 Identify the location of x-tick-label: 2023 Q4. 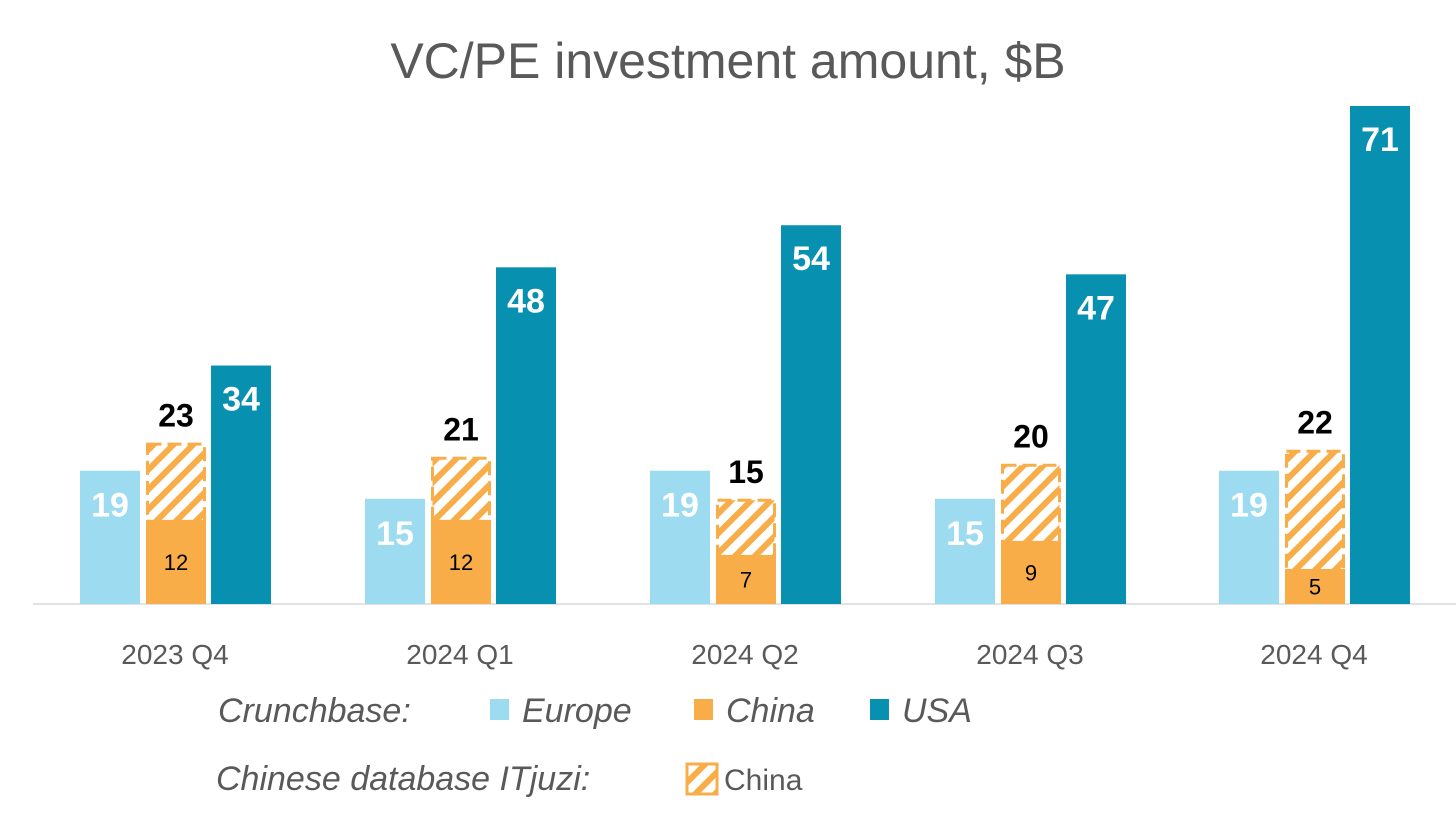
(174, 654).